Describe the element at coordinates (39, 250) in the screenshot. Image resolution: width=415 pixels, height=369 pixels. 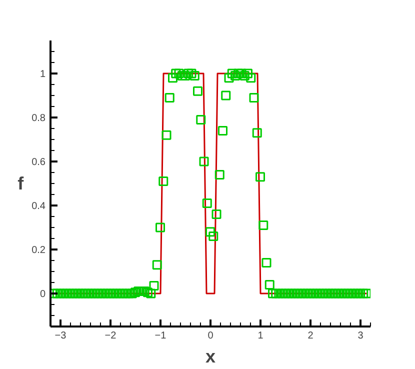
I see `y-tick-label: 0.2` at that location.